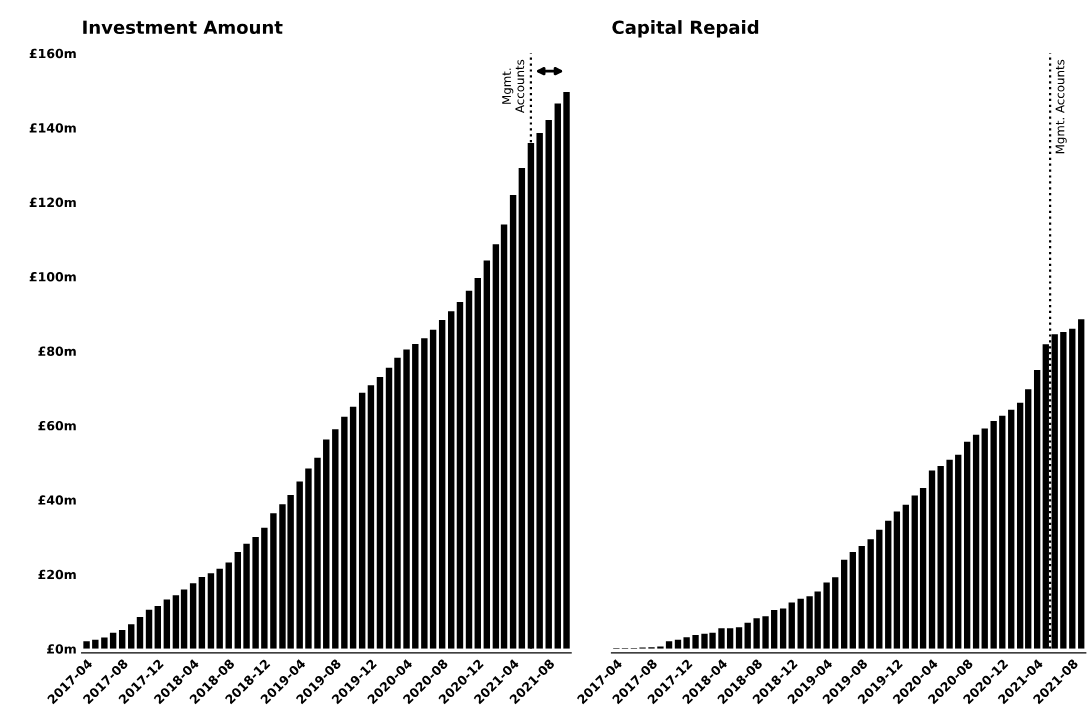  Describe the element at coordinates (57, 574) in the screenshot. I see `y-tick-label: £20m` at that location.